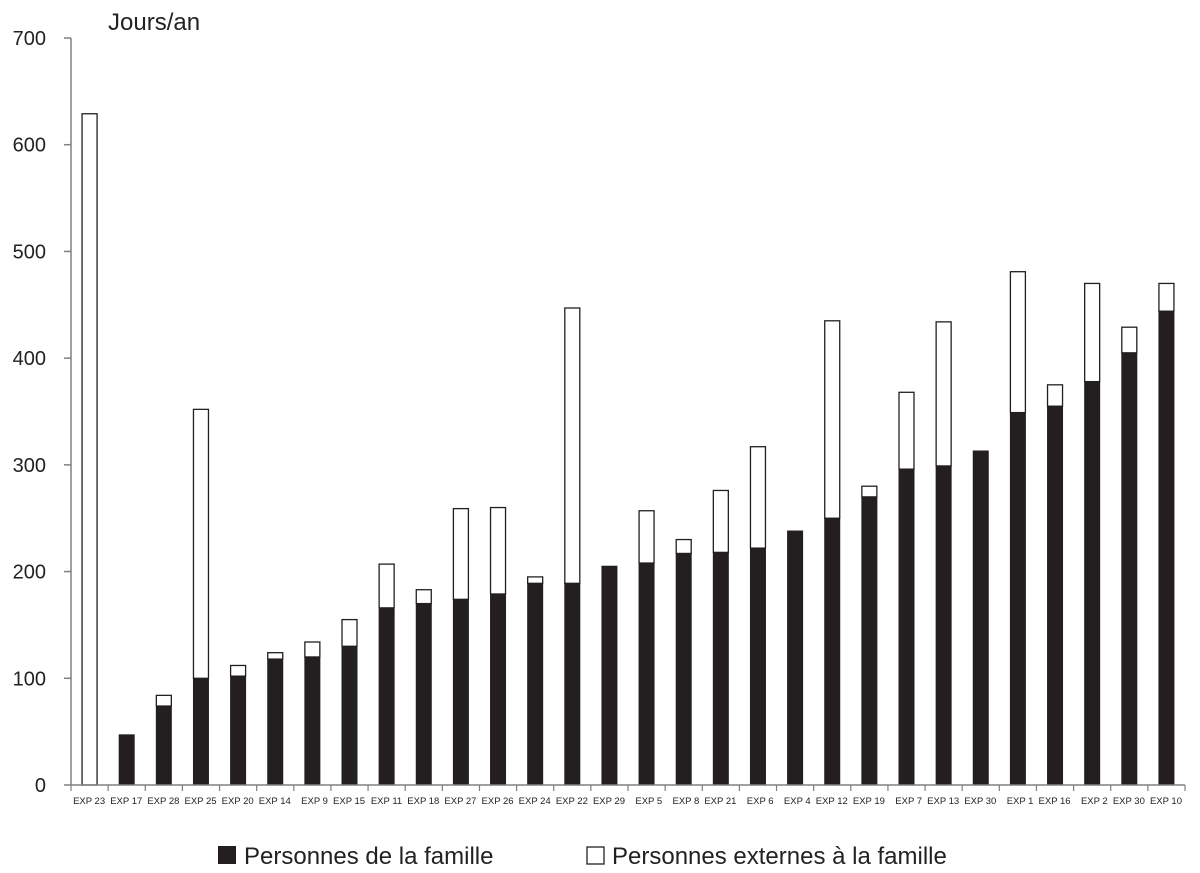 This screenshot has height=873, width=1200. I want to click on x-category-label: EXP 14, so click(275, 801).